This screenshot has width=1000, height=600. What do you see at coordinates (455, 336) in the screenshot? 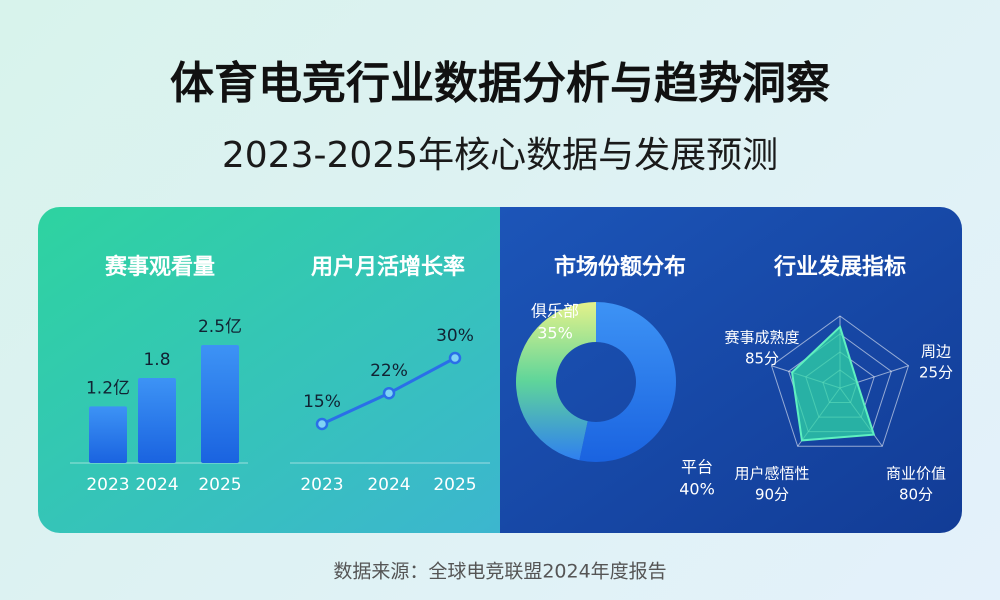
I see `value-label: 30%` at bounding box center [455, 336].